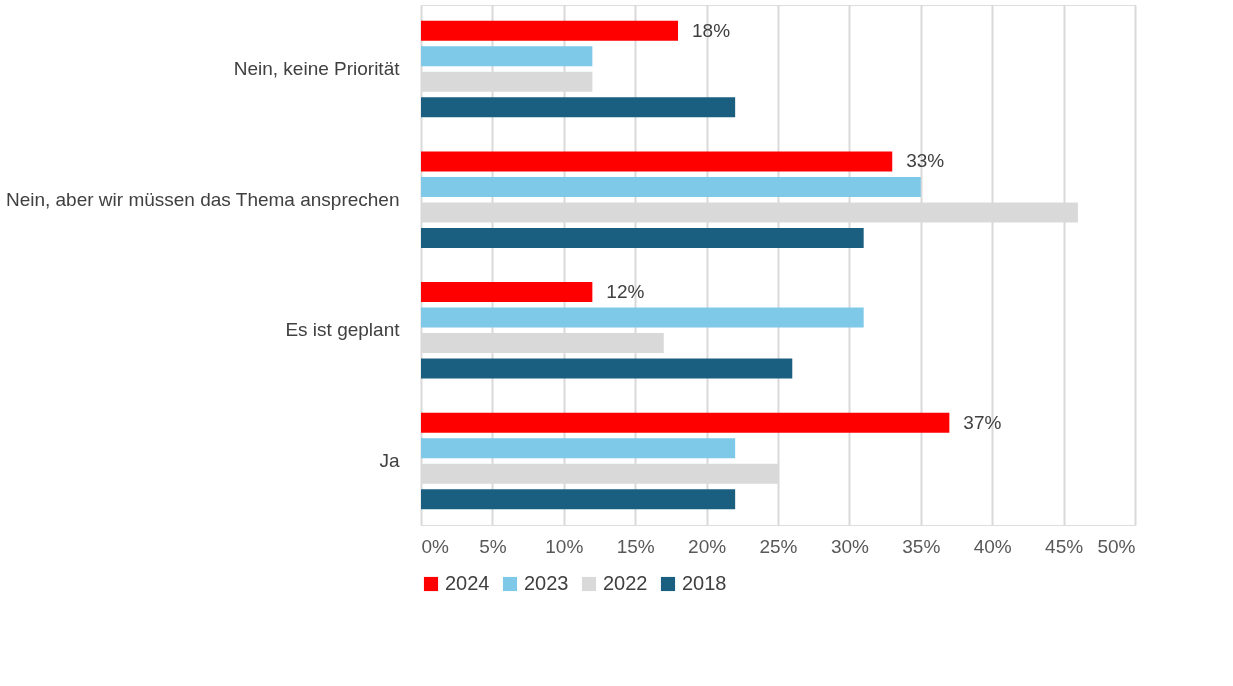  What do you see at coordinates (625, 292) in the screenshot?
I see `data-label: 12%` at bounding box center [625, 292].